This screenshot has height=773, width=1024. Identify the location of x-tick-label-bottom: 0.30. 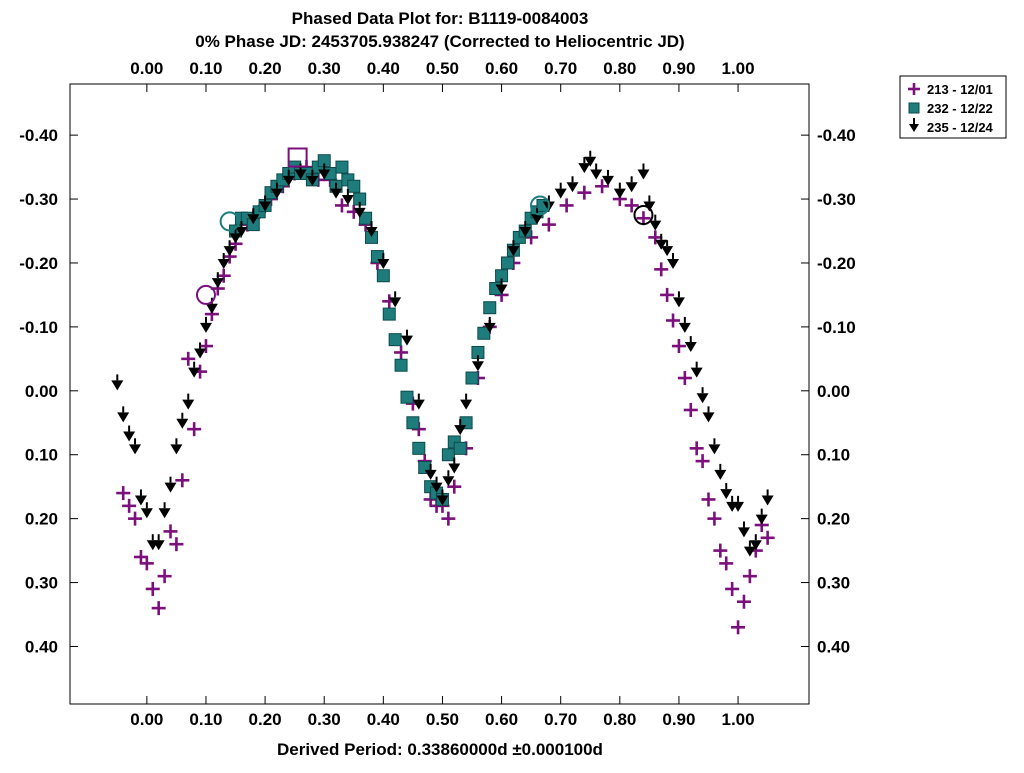
(324, 719).